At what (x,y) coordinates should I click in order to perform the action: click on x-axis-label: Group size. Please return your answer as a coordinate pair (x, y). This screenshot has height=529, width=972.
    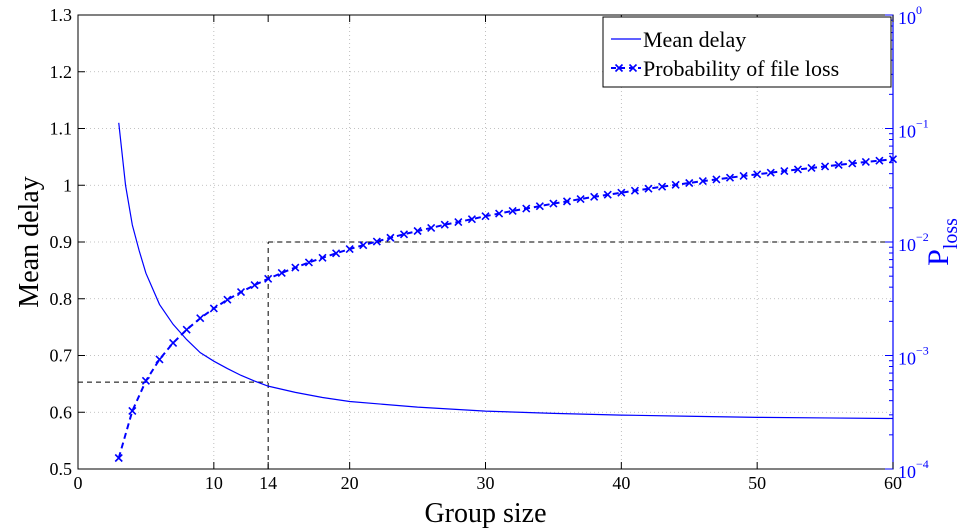
    Looking at the image, I should click on (485, 513).